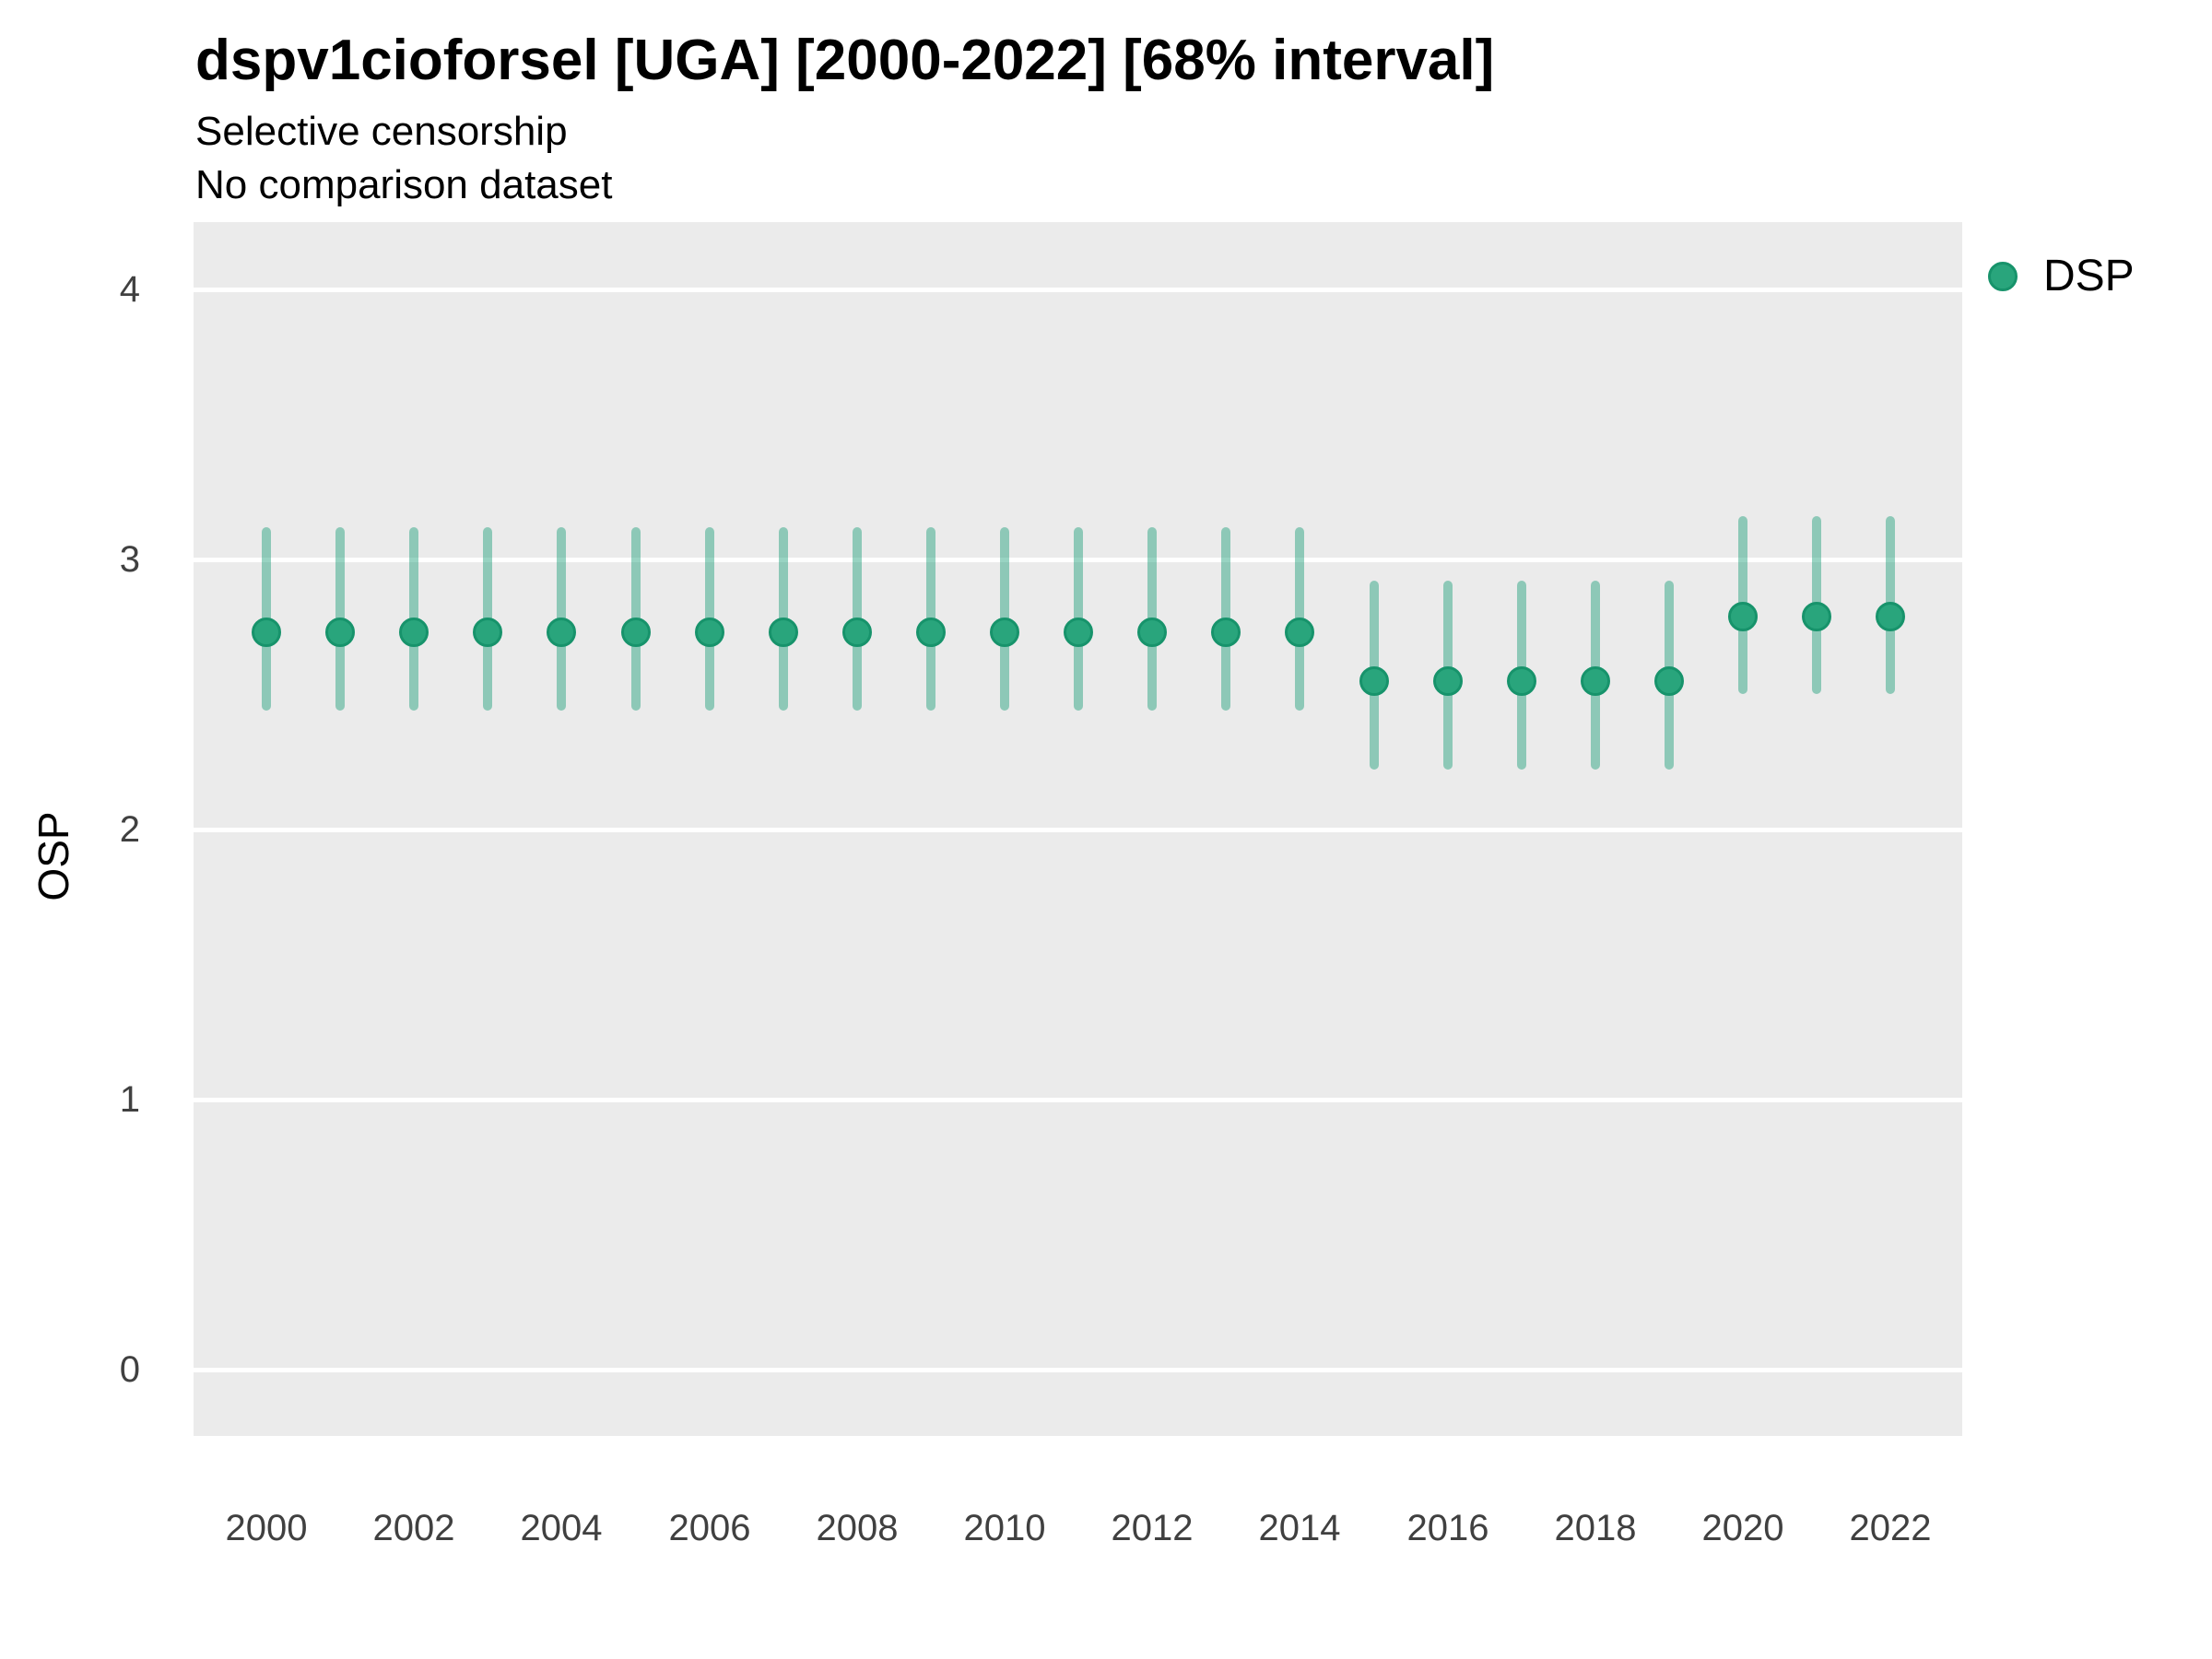  Describe the element at coordinates (2003, 276) in the screenshot. I see `legend-point-icon` at that location.